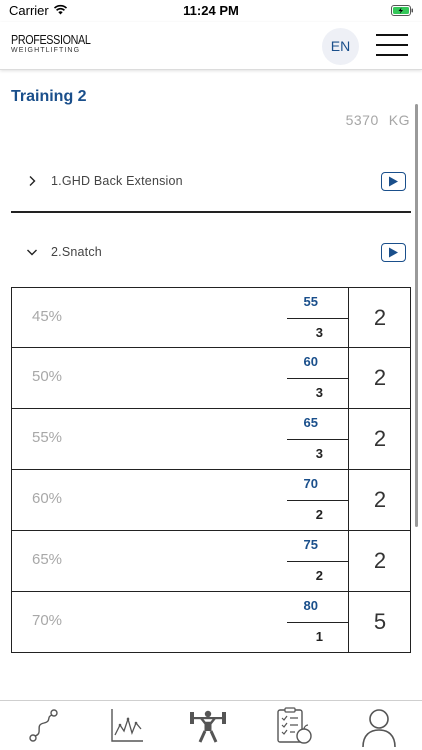  What do you see at coordinates (211, 46) in the screenshot?
I see `app-header: PROFESSIONAL WEIGHTLIFTING EN` at bounding box center [211, 46].